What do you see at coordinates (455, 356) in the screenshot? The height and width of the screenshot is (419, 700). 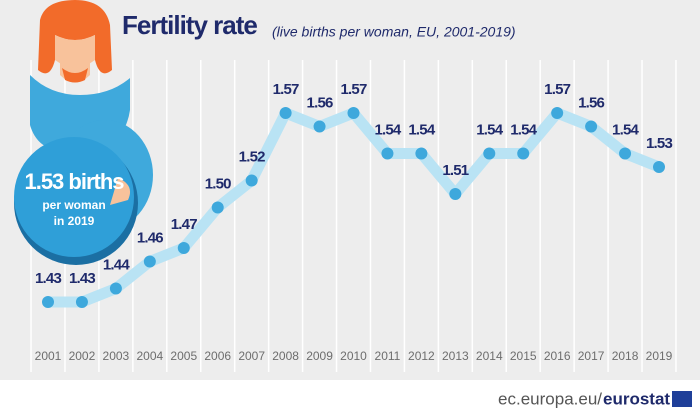 I see `x-tick-label: 2013` at bounding box center [455, 356].